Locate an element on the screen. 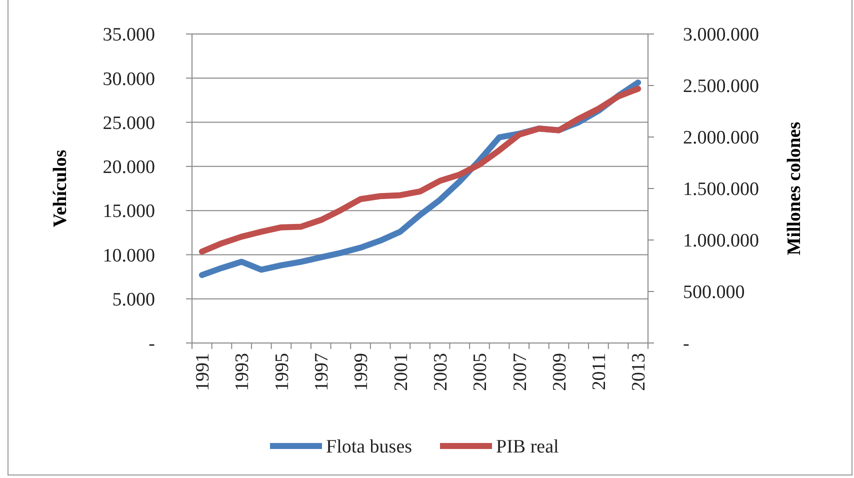 Image resolution: width=854 pixels, height=478 pixels. y-axis-title: Vehículos is located at coordinates (60, 189).